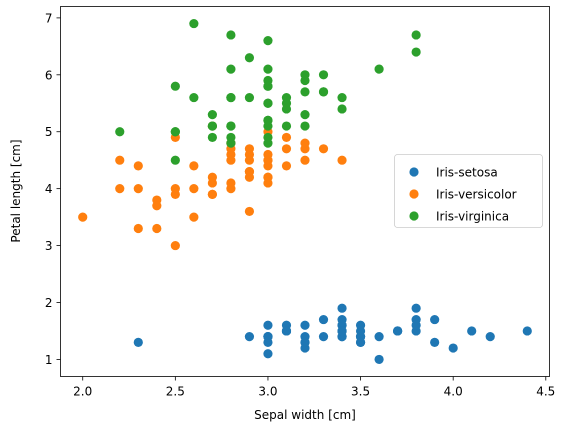  Describe the element at coordinates (314, 387) in the screenshot. I see `x-axis-ticks: 2.0 2.5 3.0 3.5 4.0 4.5` at that location.